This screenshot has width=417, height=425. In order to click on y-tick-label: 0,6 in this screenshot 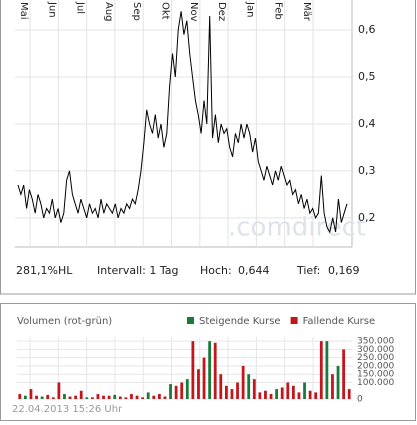, I will do `click(367, 29)`.